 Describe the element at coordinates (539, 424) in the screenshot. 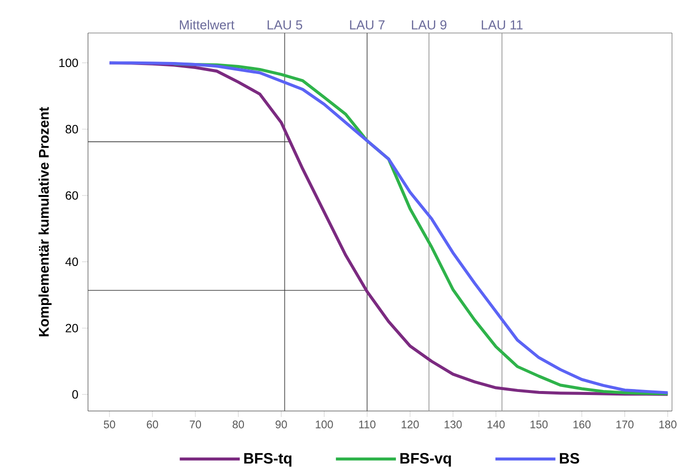

I see `x-tick-label: 150` at that location.